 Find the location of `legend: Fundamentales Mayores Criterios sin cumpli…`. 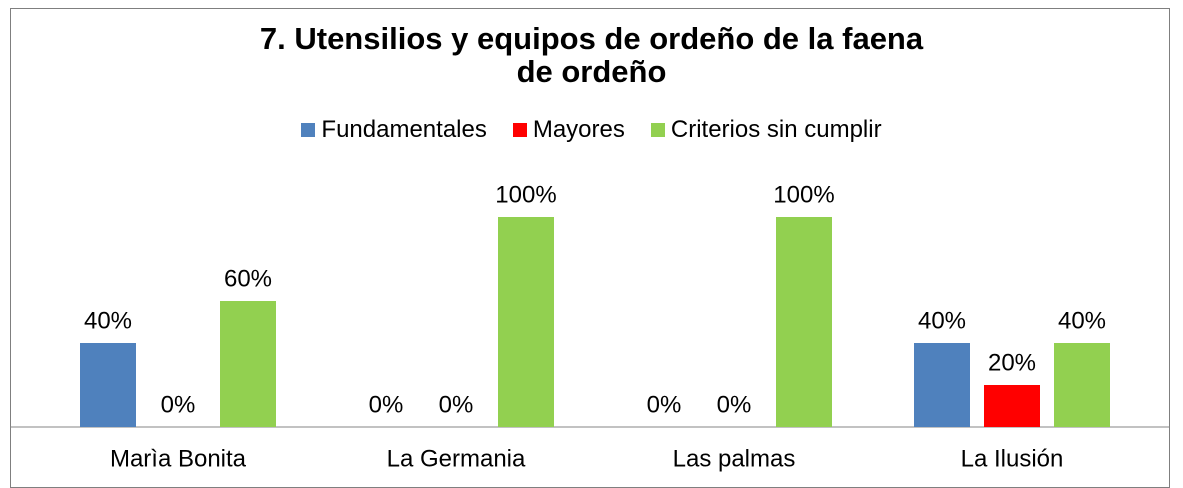

legend: Fundamentales Mayores Criterios sin cumpli… is located at coordinates (591, 130).